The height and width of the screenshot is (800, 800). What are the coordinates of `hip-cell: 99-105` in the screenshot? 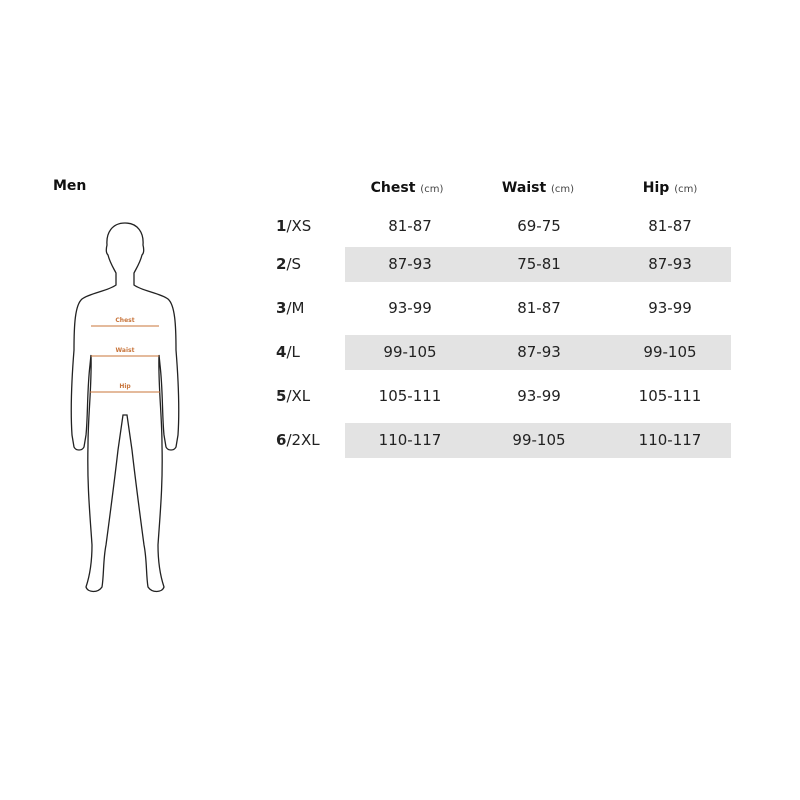 It's located at (670, 352).